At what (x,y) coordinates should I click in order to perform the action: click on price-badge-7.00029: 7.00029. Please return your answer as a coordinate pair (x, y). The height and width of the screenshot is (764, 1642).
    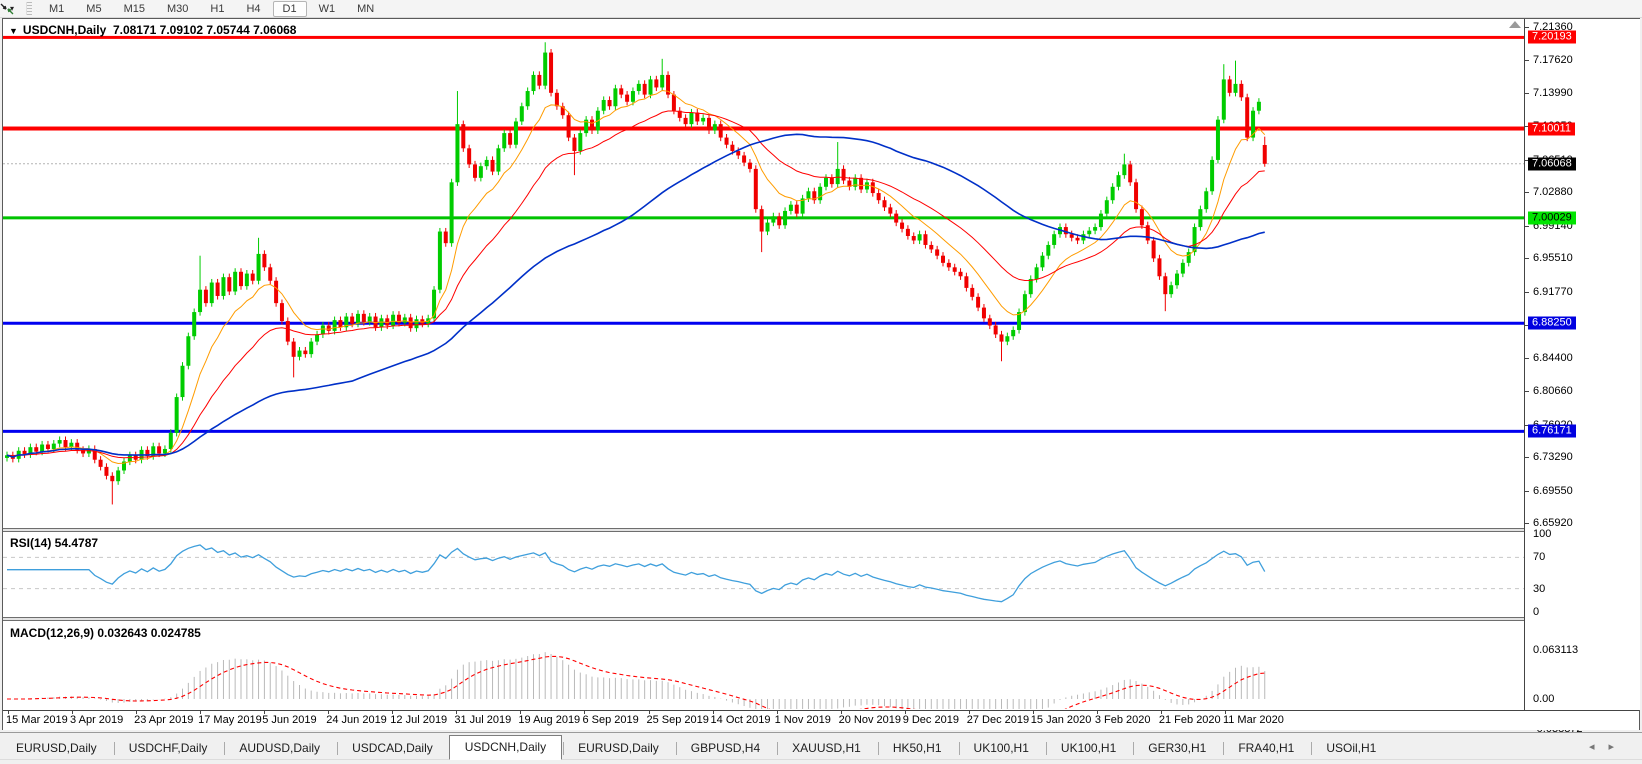
    Looking at the image, I should click on (1552, 218).